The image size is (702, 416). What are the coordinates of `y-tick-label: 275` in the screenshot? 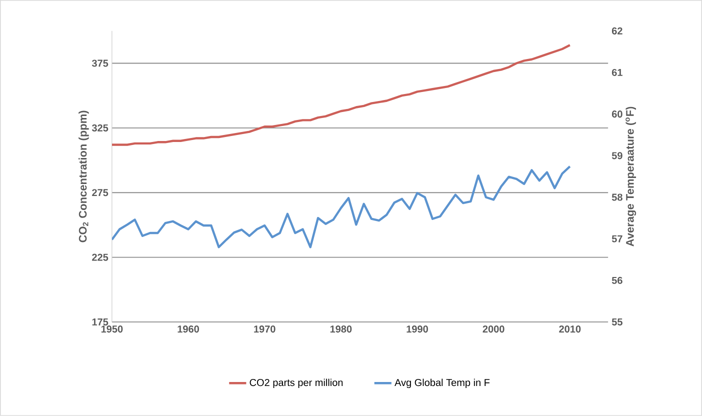 It's located at (100, 192).